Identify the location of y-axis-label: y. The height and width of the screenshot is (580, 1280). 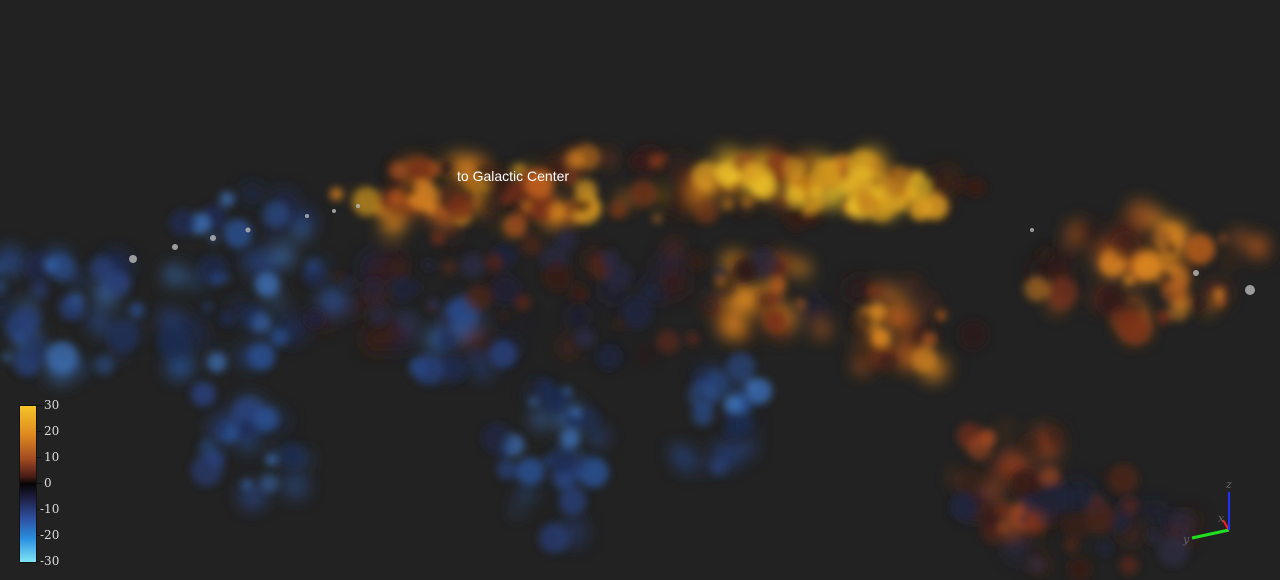
(1186, 539).